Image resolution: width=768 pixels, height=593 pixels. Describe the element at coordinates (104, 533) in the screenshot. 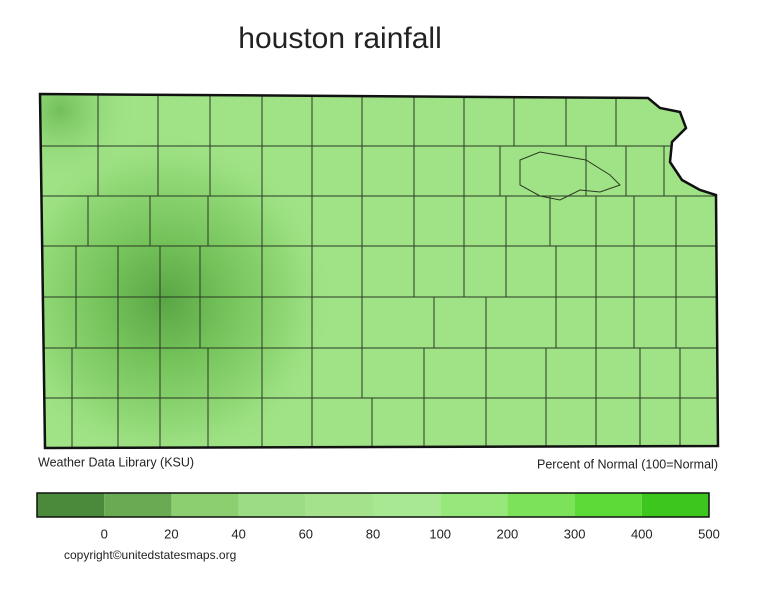

I see `legend-tick-label: 0` at that location.